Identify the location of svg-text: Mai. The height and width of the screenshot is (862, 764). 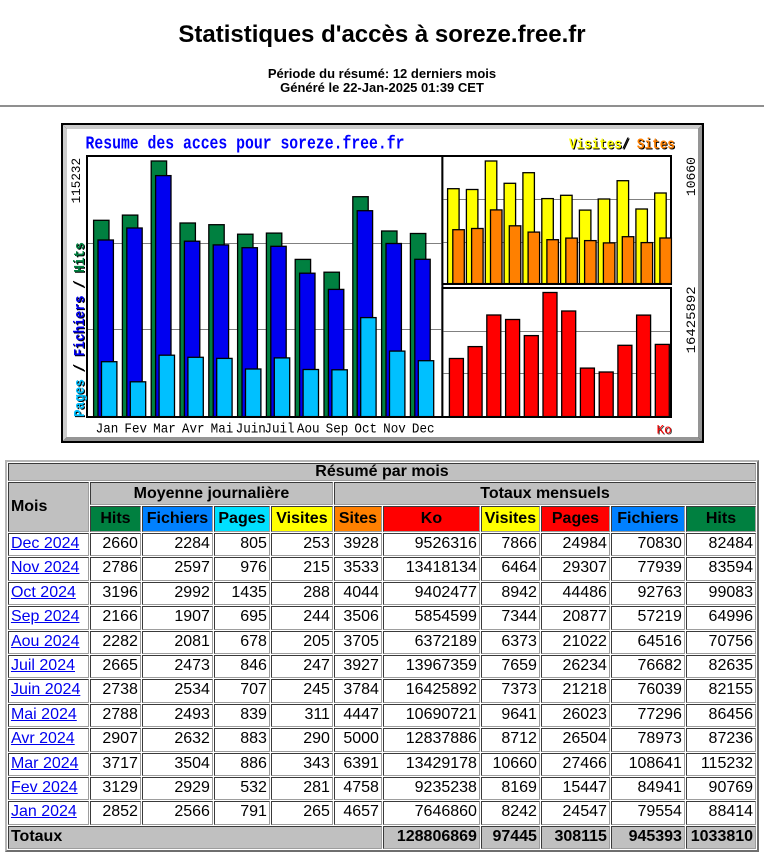
(221, 429).